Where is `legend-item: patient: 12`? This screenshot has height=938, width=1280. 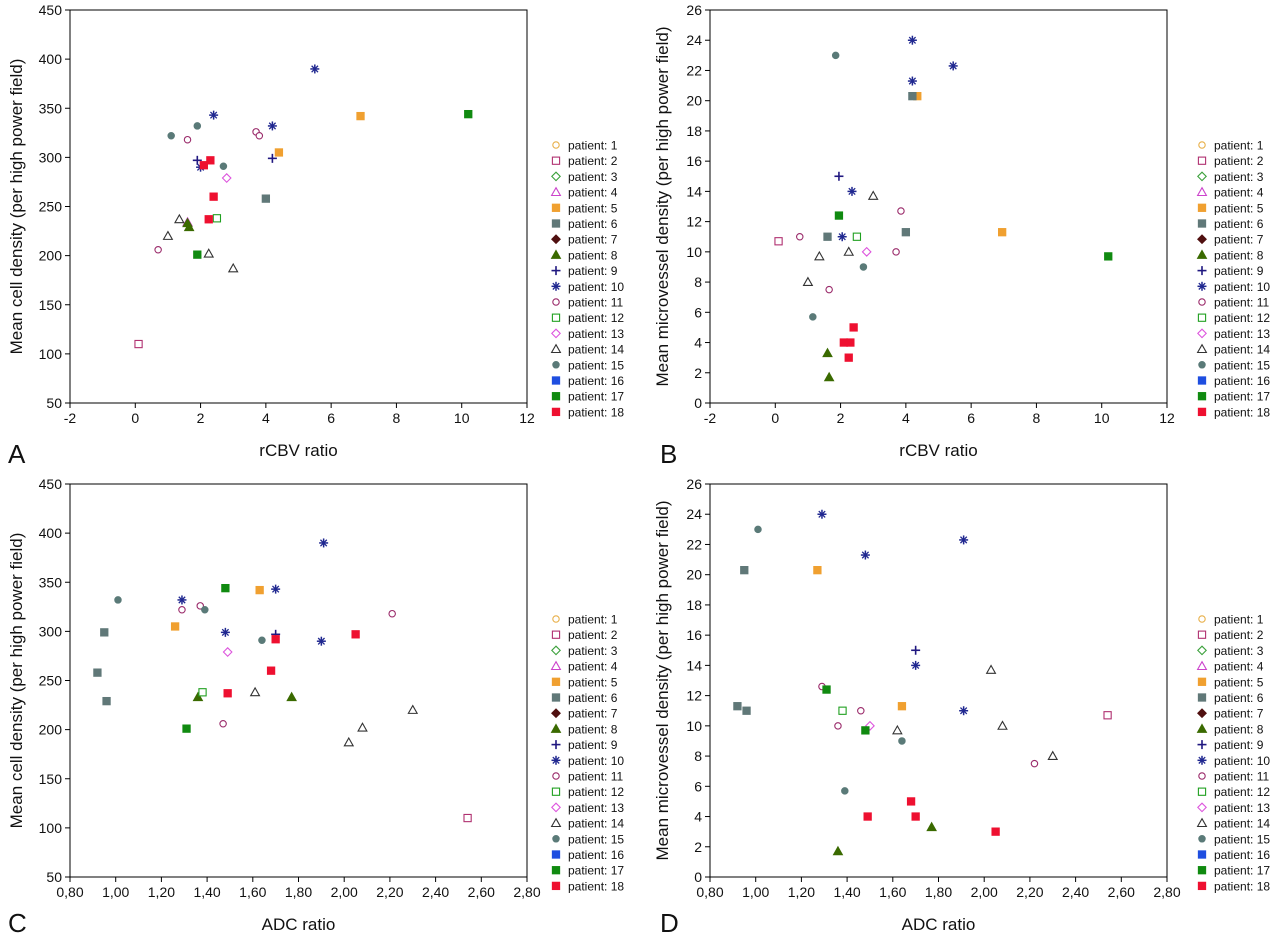 legend-item: patient: 12 is located at coordinates (587, 318).